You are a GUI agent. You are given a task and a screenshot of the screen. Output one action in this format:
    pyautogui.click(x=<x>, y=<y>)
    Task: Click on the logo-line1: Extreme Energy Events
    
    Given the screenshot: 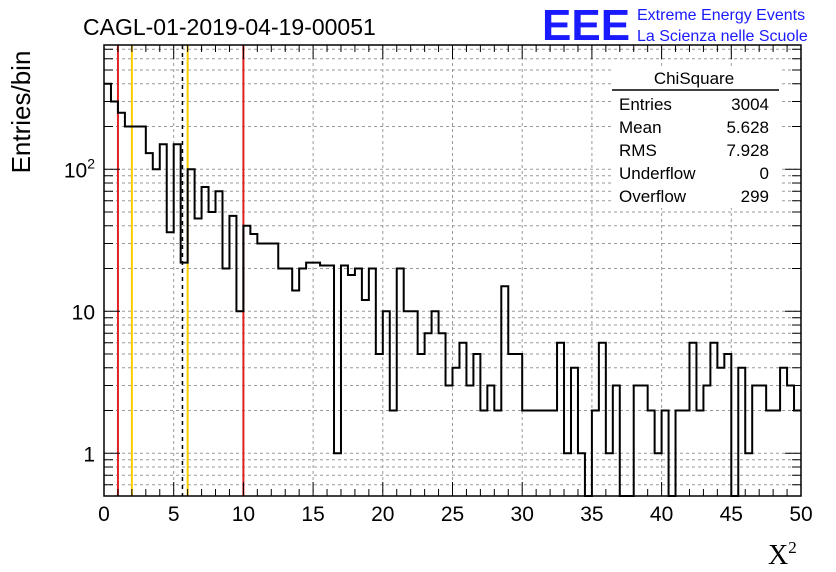 What is the action you would take?
    pyautogui.click(x=721, y=15)
    